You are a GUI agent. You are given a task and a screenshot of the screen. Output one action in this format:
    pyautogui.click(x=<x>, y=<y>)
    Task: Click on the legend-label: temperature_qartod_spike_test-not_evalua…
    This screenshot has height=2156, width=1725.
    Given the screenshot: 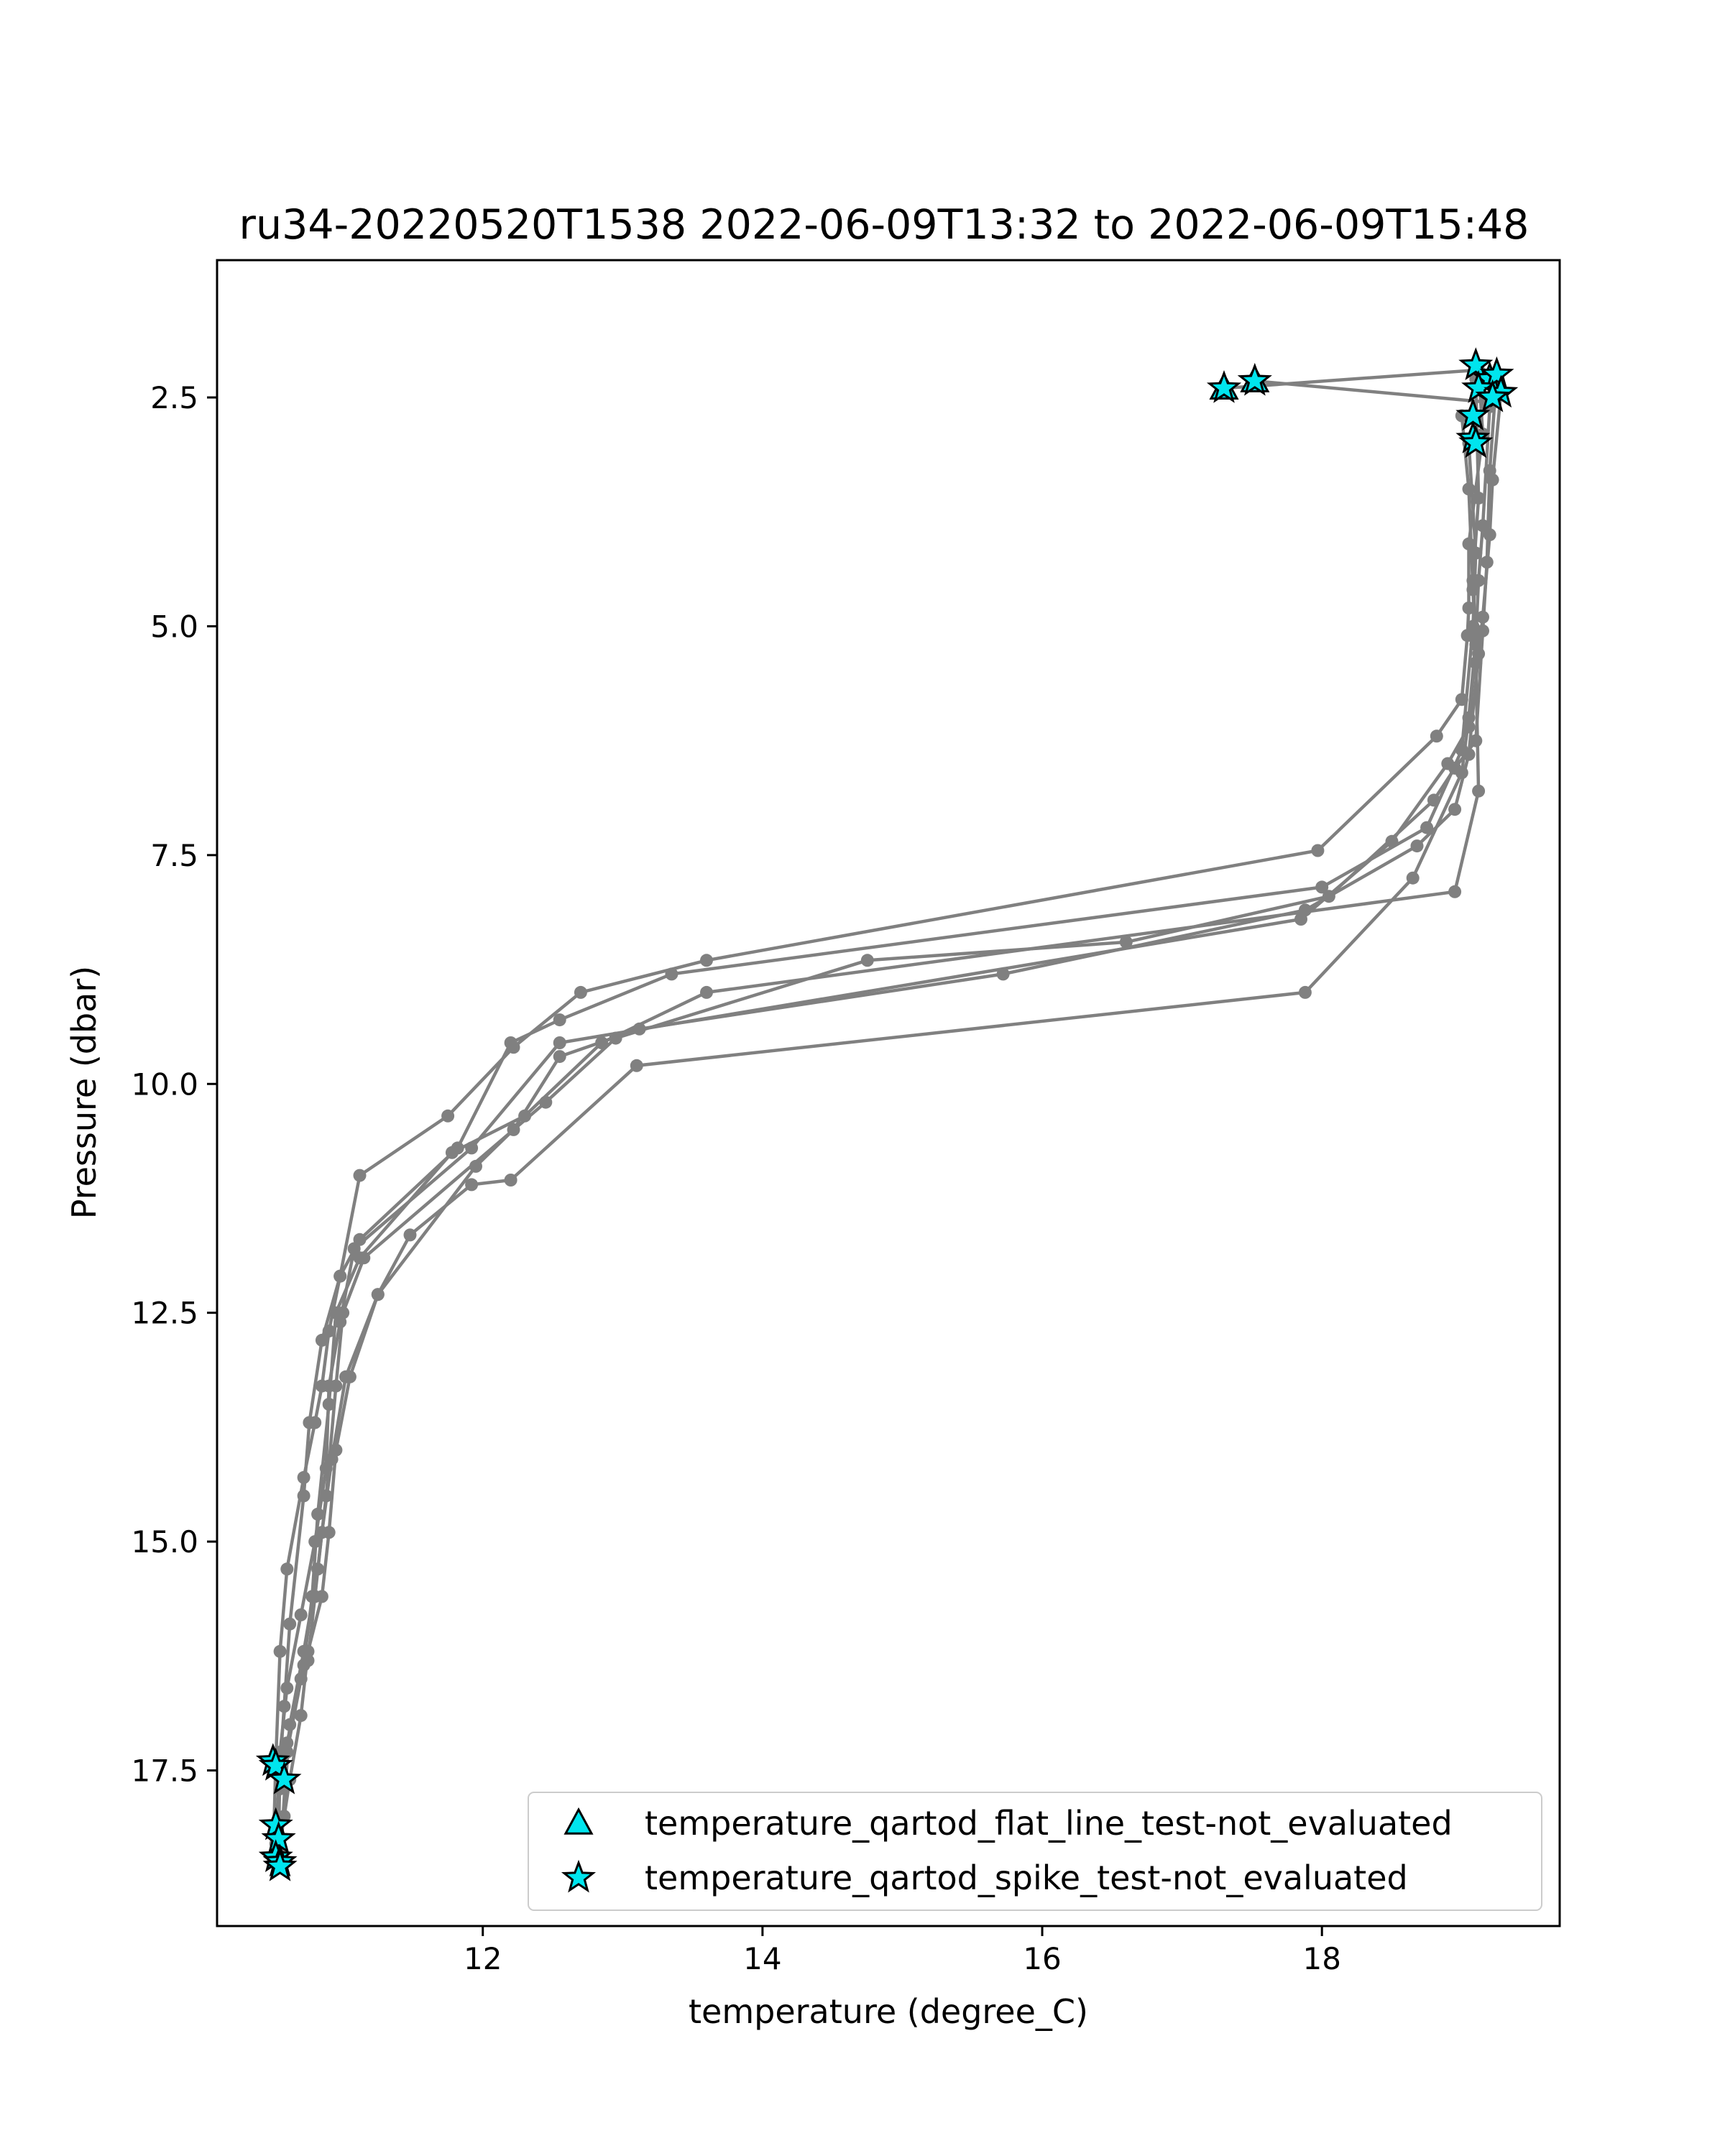 What is the action you would take?
    pyautogui.click(x=1026, y=1878)
    